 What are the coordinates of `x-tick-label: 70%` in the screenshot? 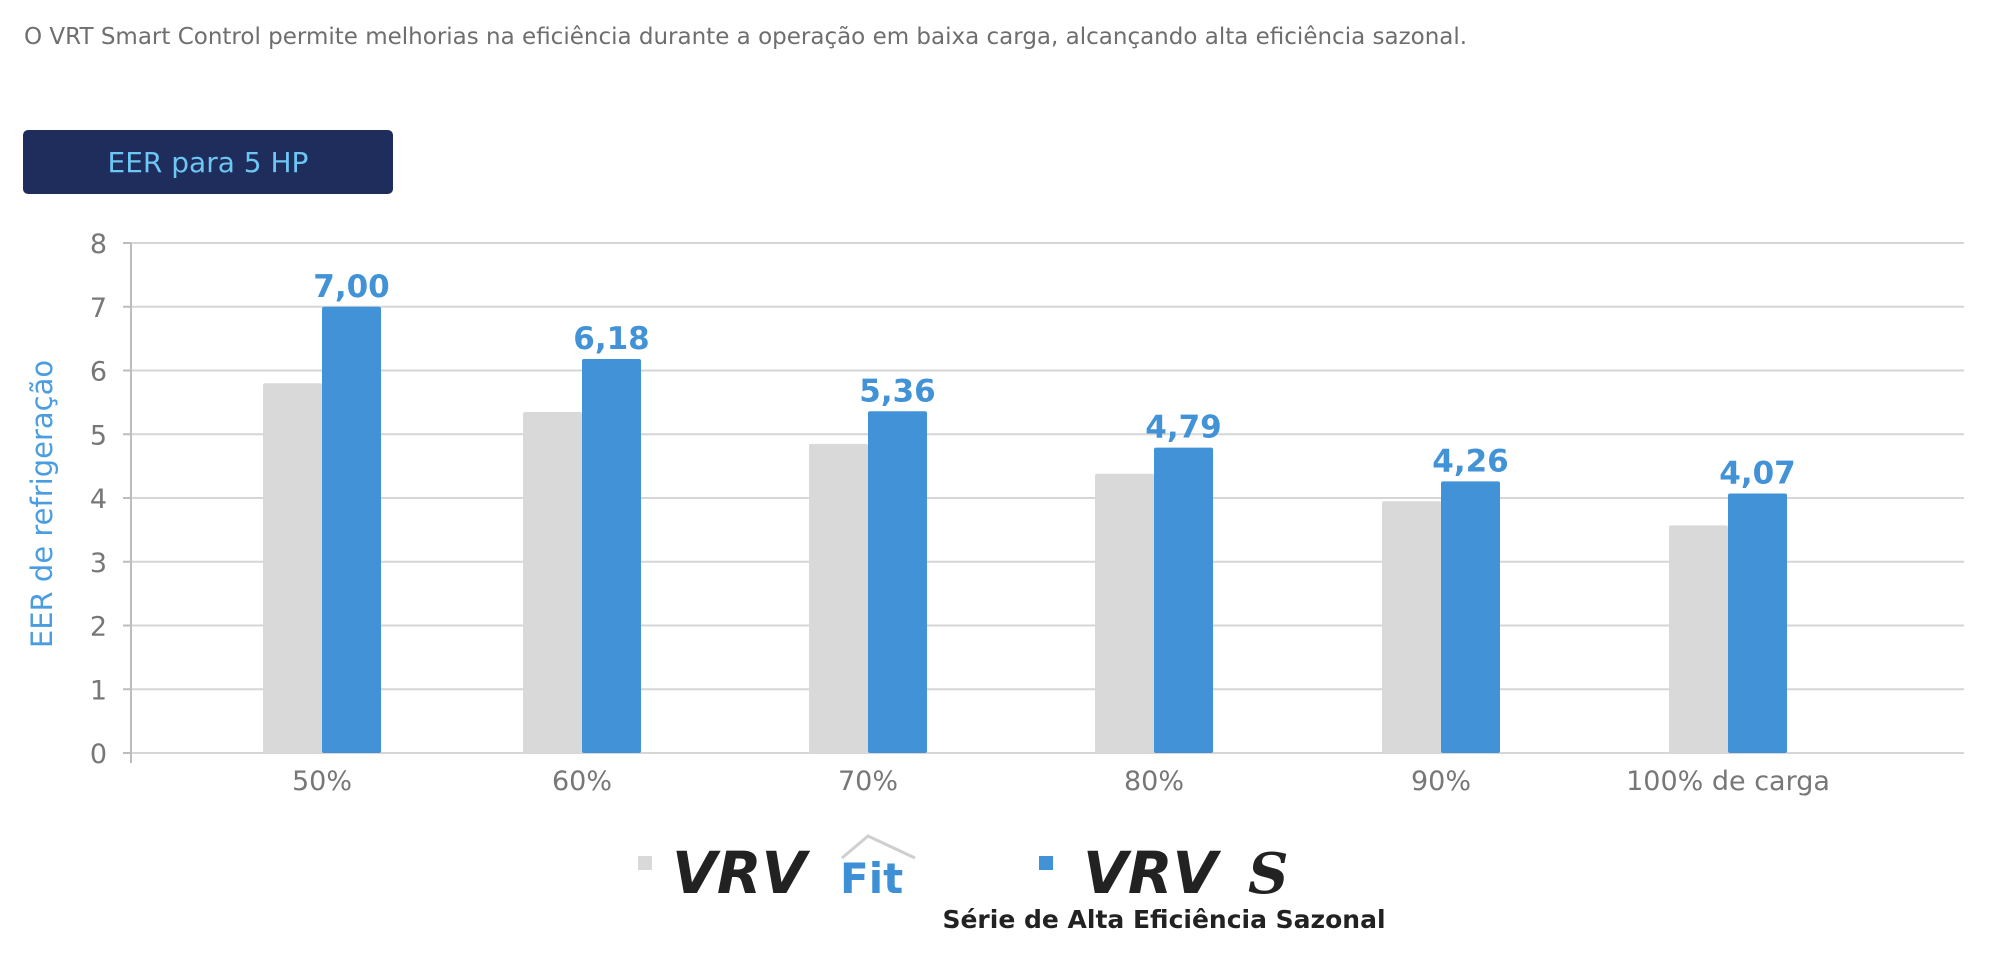 It's located at (868, 781).